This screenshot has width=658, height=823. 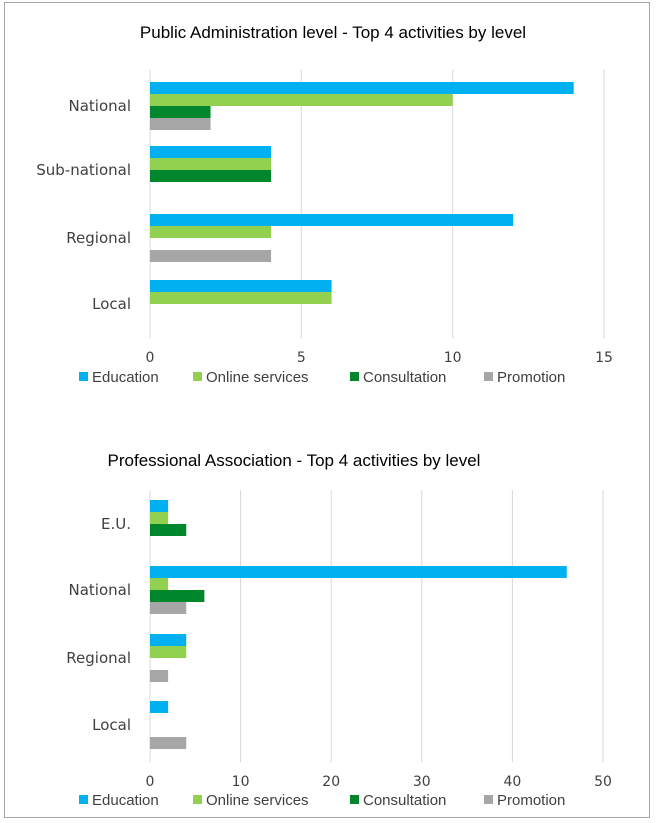 What do you see at coordinates (83, 170) in the screenshot?
I see `category-label: Sub-national` at bounding box center [83, 170].